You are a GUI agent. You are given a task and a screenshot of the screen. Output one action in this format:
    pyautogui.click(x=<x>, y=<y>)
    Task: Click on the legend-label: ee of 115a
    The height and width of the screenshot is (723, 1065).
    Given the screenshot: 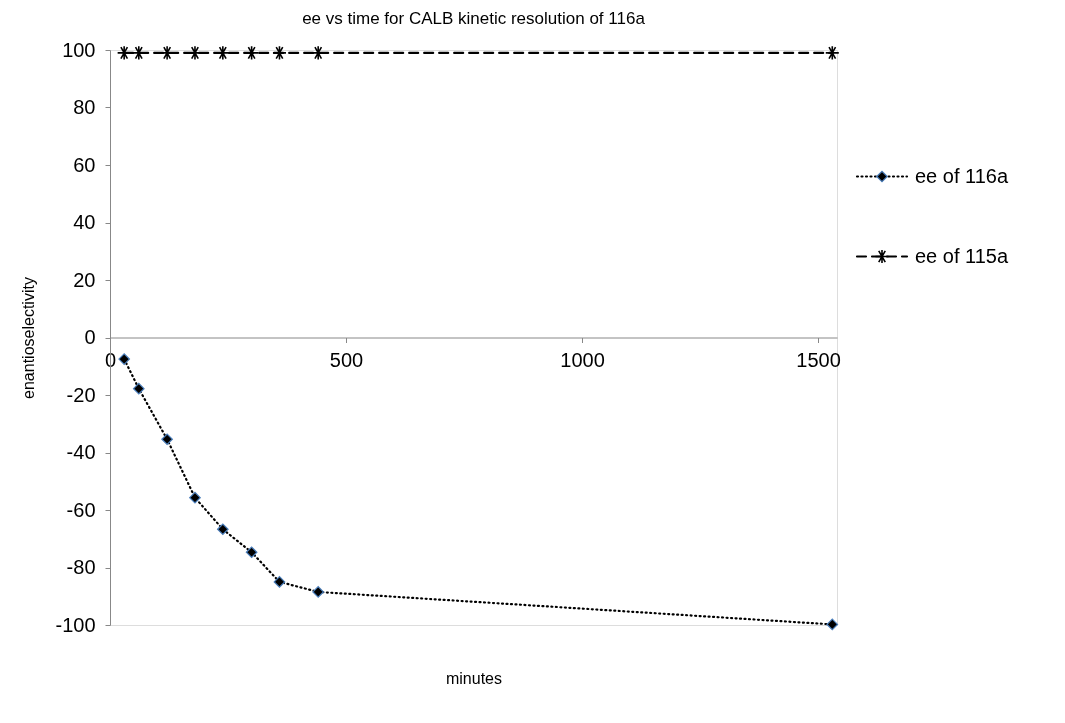 What is the action you would take?
    pyautogui.click(x=962, y=255)
    